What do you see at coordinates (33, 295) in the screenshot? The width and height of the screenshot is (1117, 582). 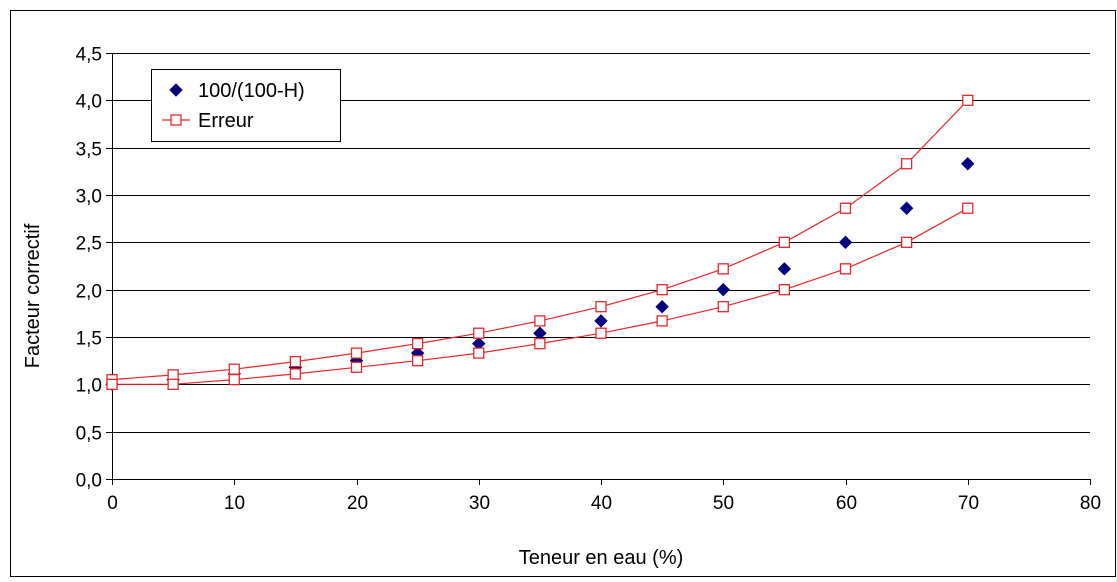 I see `y-axis-title: Facteur correctif` at bounding box center [33, 295].